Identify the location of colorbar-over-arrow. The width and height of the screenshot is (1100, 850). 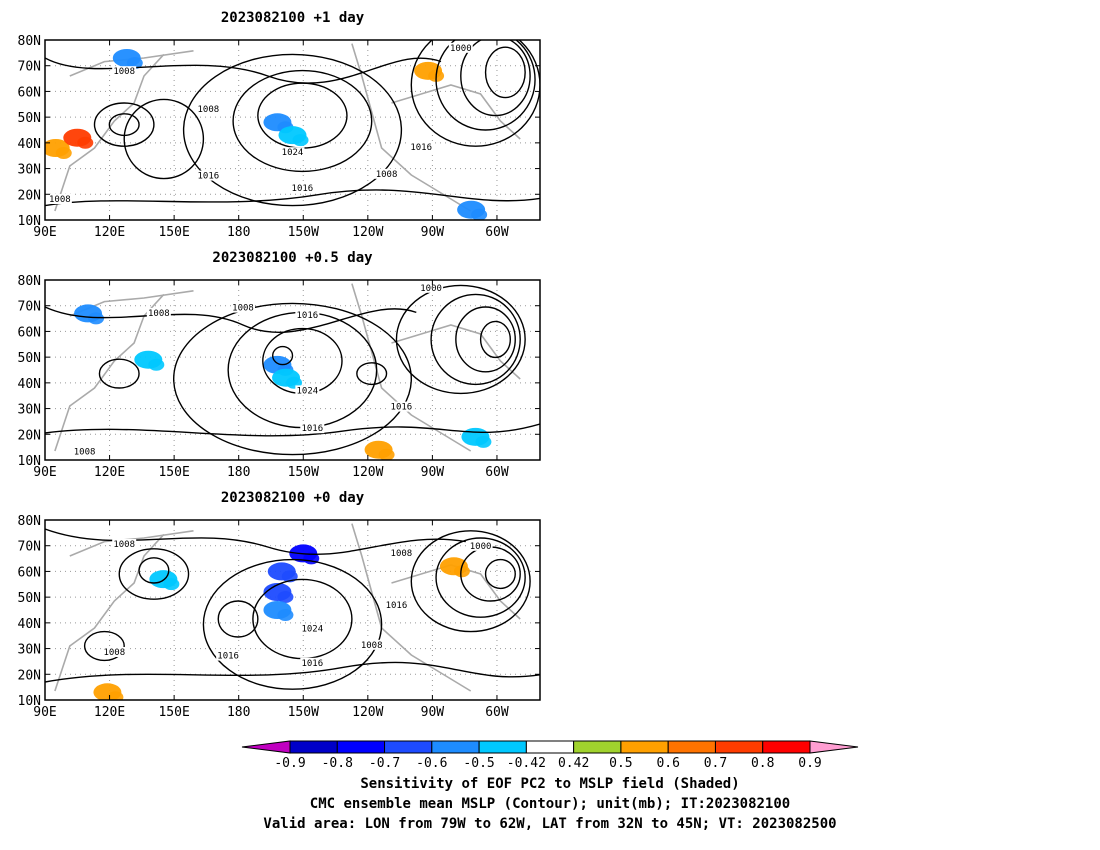
(834, 747).